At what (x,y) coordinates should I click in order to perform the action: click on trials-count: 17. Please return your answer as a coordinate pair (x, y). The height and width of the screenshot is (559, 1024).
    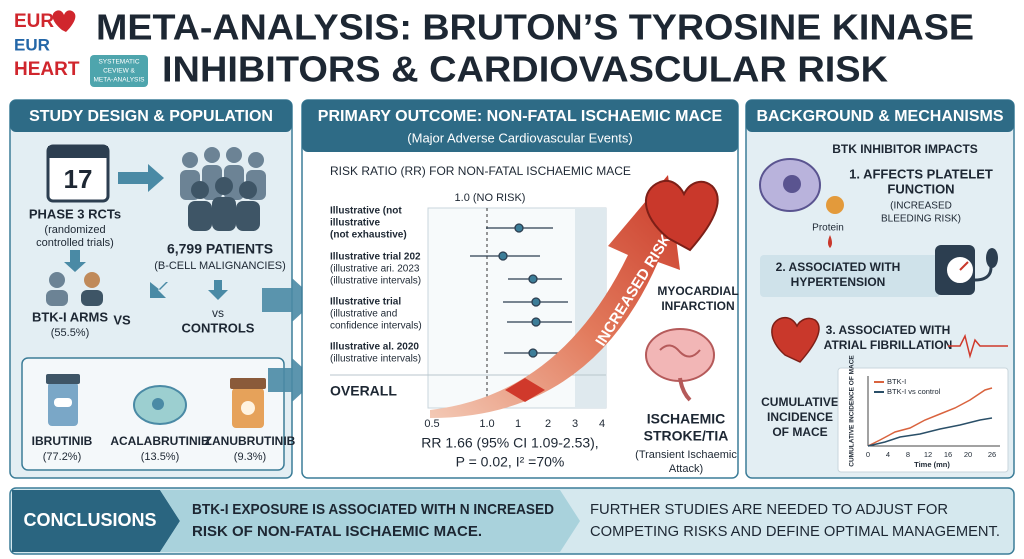
    Looking at the image, I should click on (78, 179).